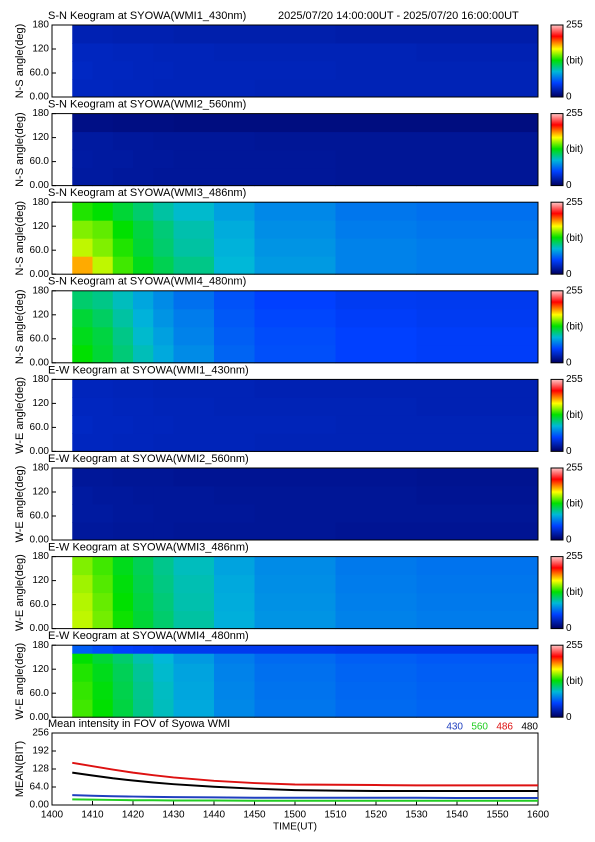 This screenshot has height=842, width=595. I want to click on y-tick-label: 256, so click(40, 733).